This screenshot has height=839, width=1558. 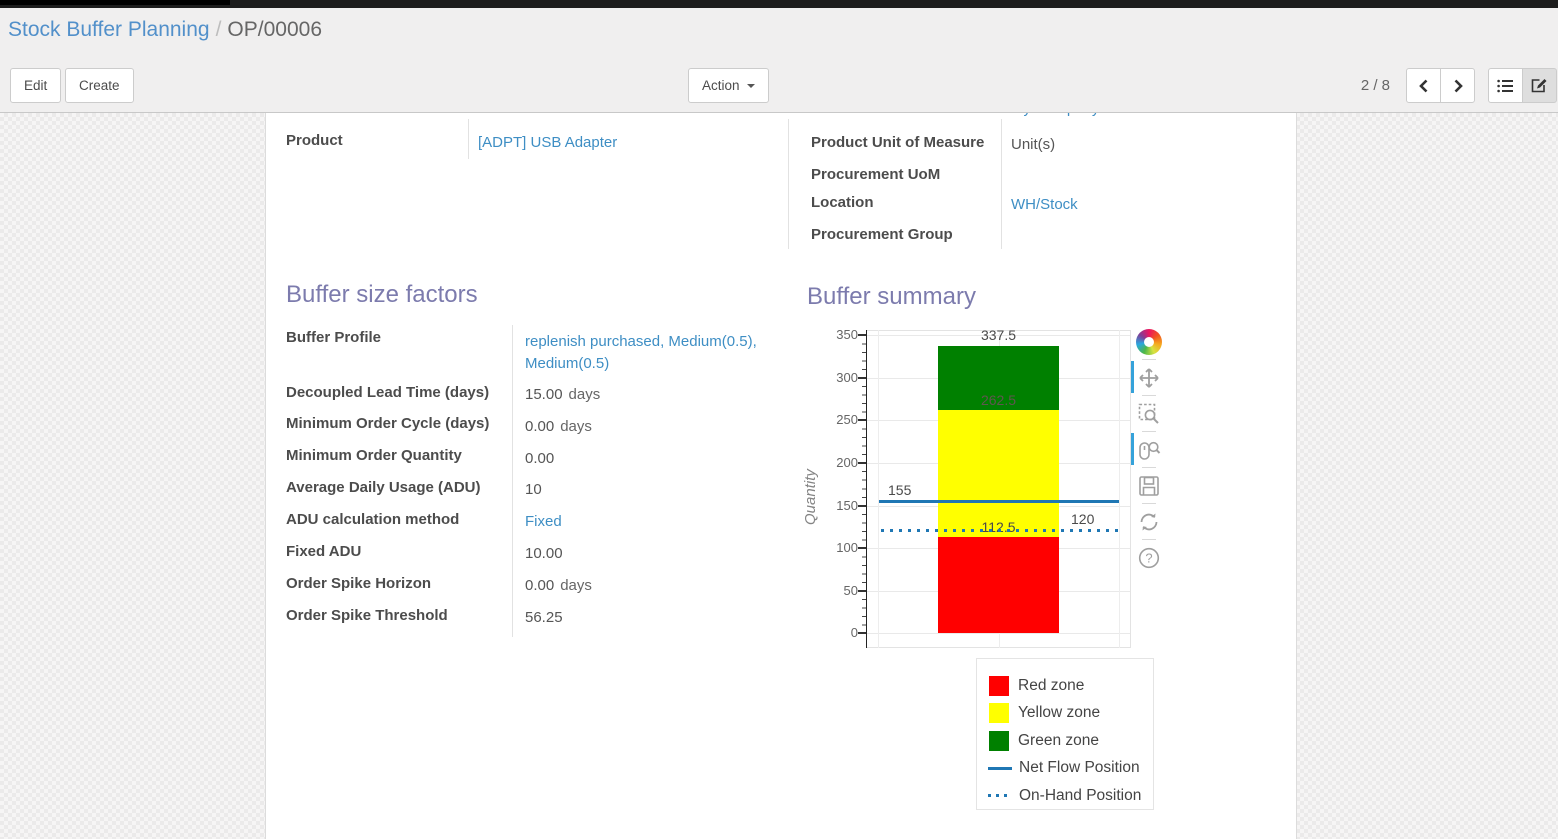 What do you see at coordinates (1149, 342) in the screenshot?
I see `bokeh-logo-icon` at bounding box center [1149, 342].